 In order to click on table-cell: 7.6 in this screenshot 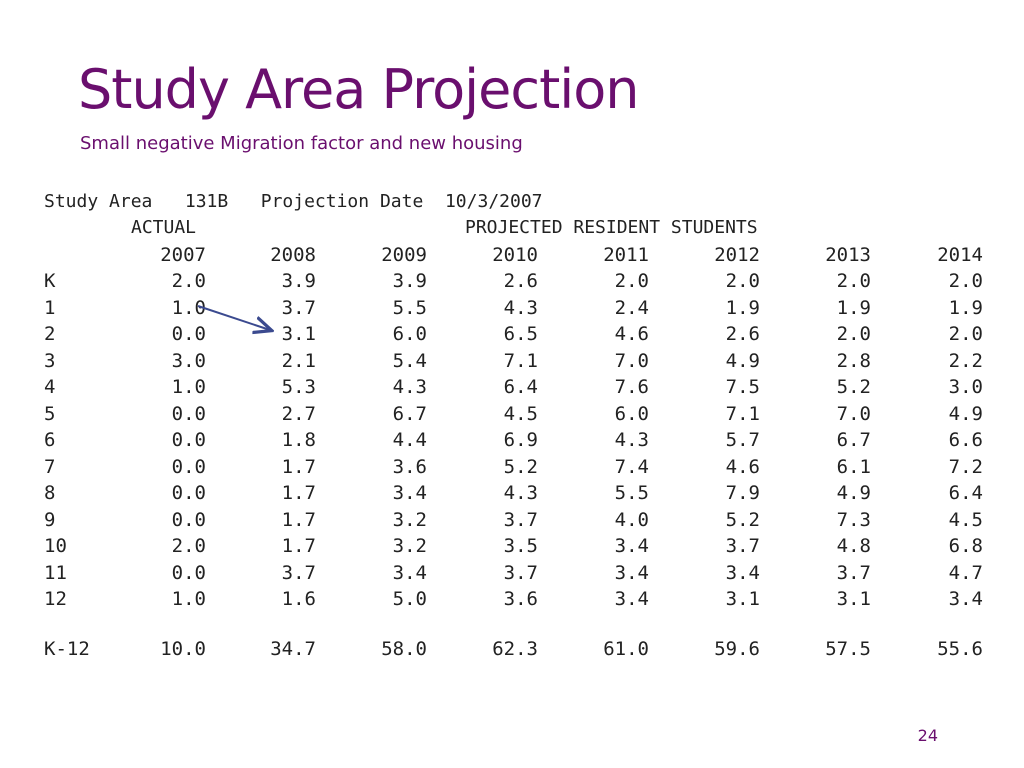, I will do `click(631, 387)`.